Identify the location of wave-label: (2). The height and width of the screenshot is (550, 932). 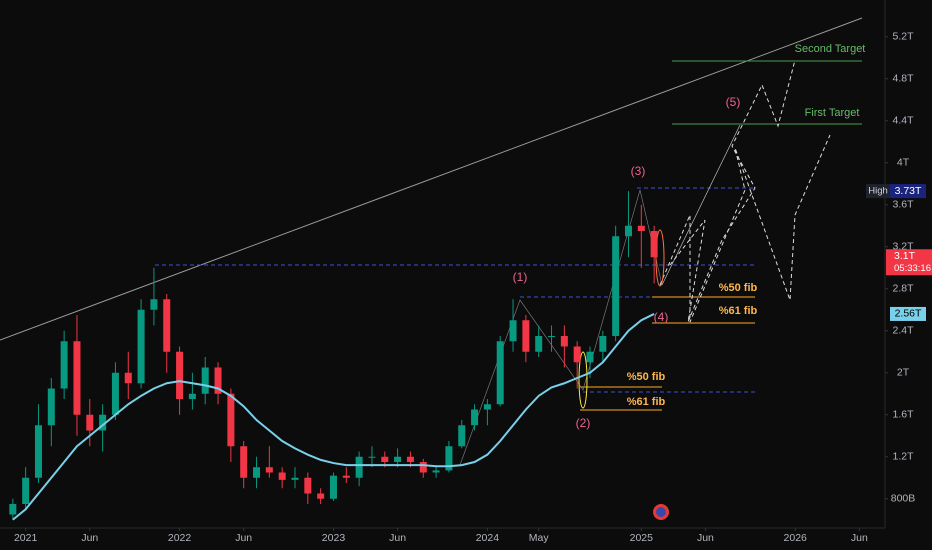
(583, 423).